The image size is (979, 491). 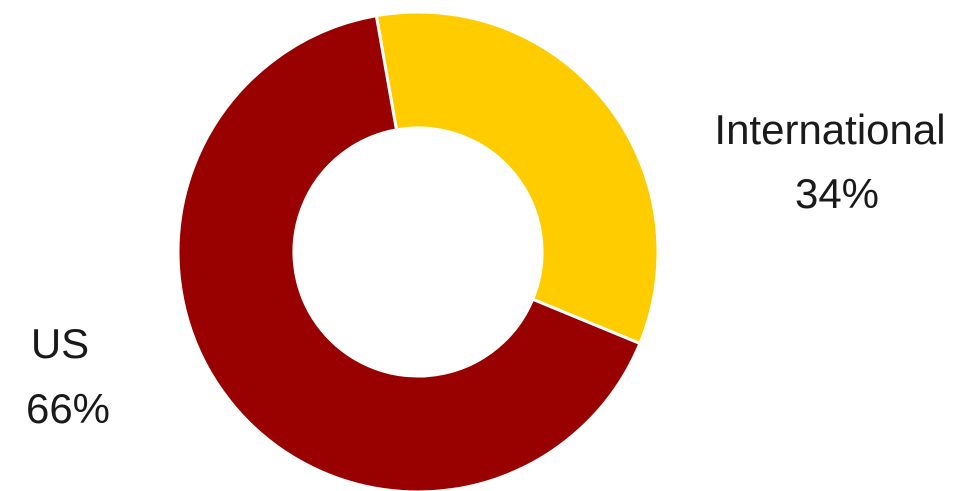 I want to click on slice-label-international: International, so click(x=829, y=129).